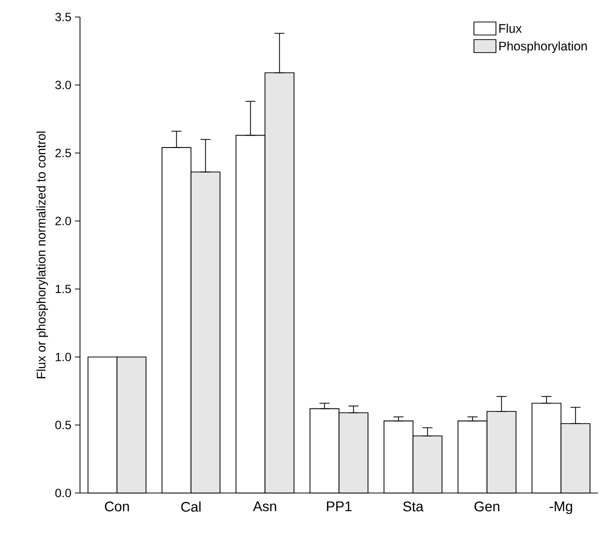 The width and height of the screenshot is (602, 539). I want to click on y-tick-label: 1.5, so click(63, 289).